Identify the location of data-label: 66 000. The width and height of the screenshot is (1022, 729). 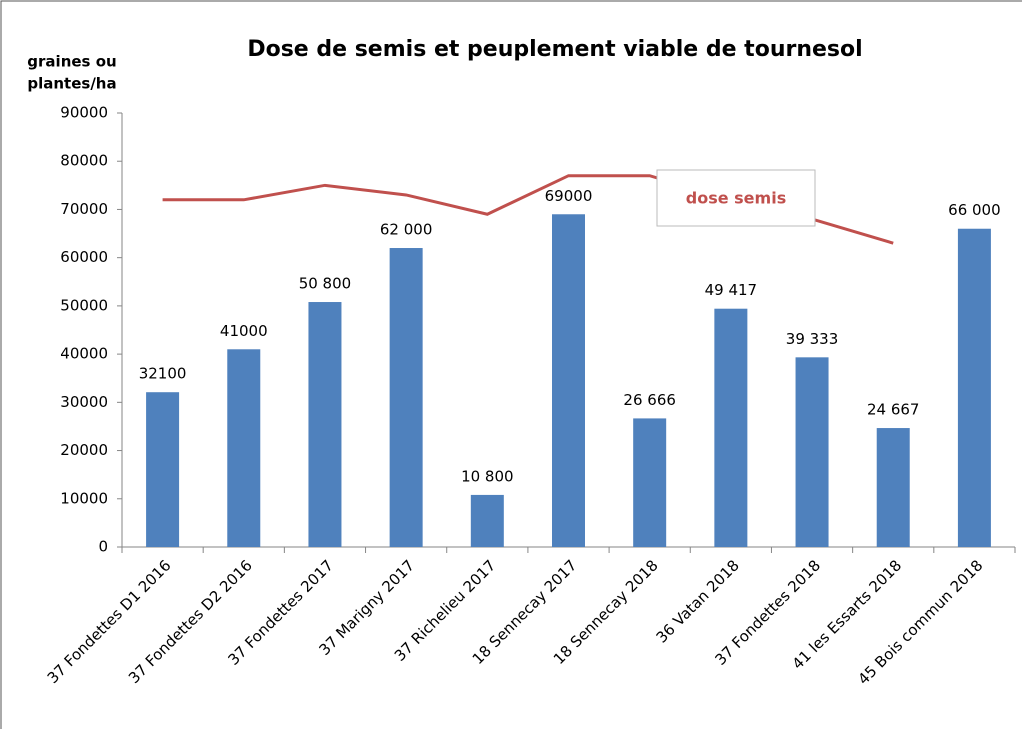
(974, 210).